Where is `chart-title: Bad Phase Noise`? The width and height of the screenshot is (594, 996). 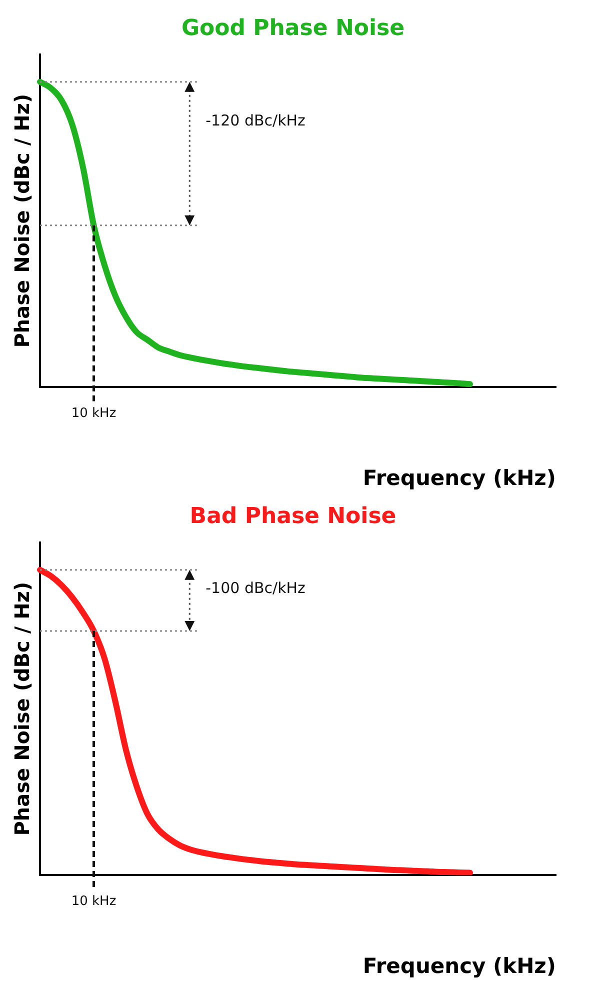
chart-title: Bad Phase Noise is located at coordinates (293, 516).